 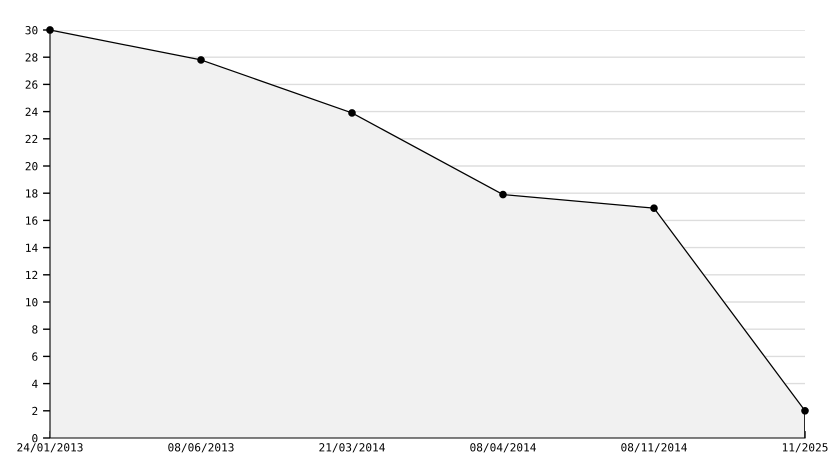 What do you see at coordinates (32, 30) in the screenshot?
I see `y-tick-label: 30` at bounding box center [32, 30].